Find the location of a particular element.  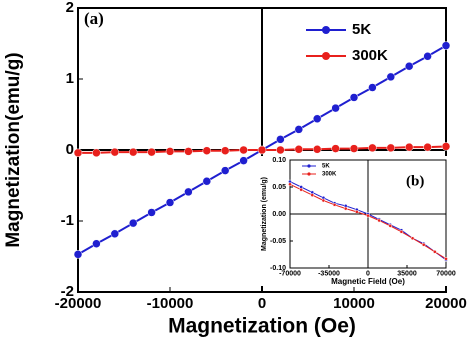

x-tick-label: 20000 is located at coordinates (446, 303).